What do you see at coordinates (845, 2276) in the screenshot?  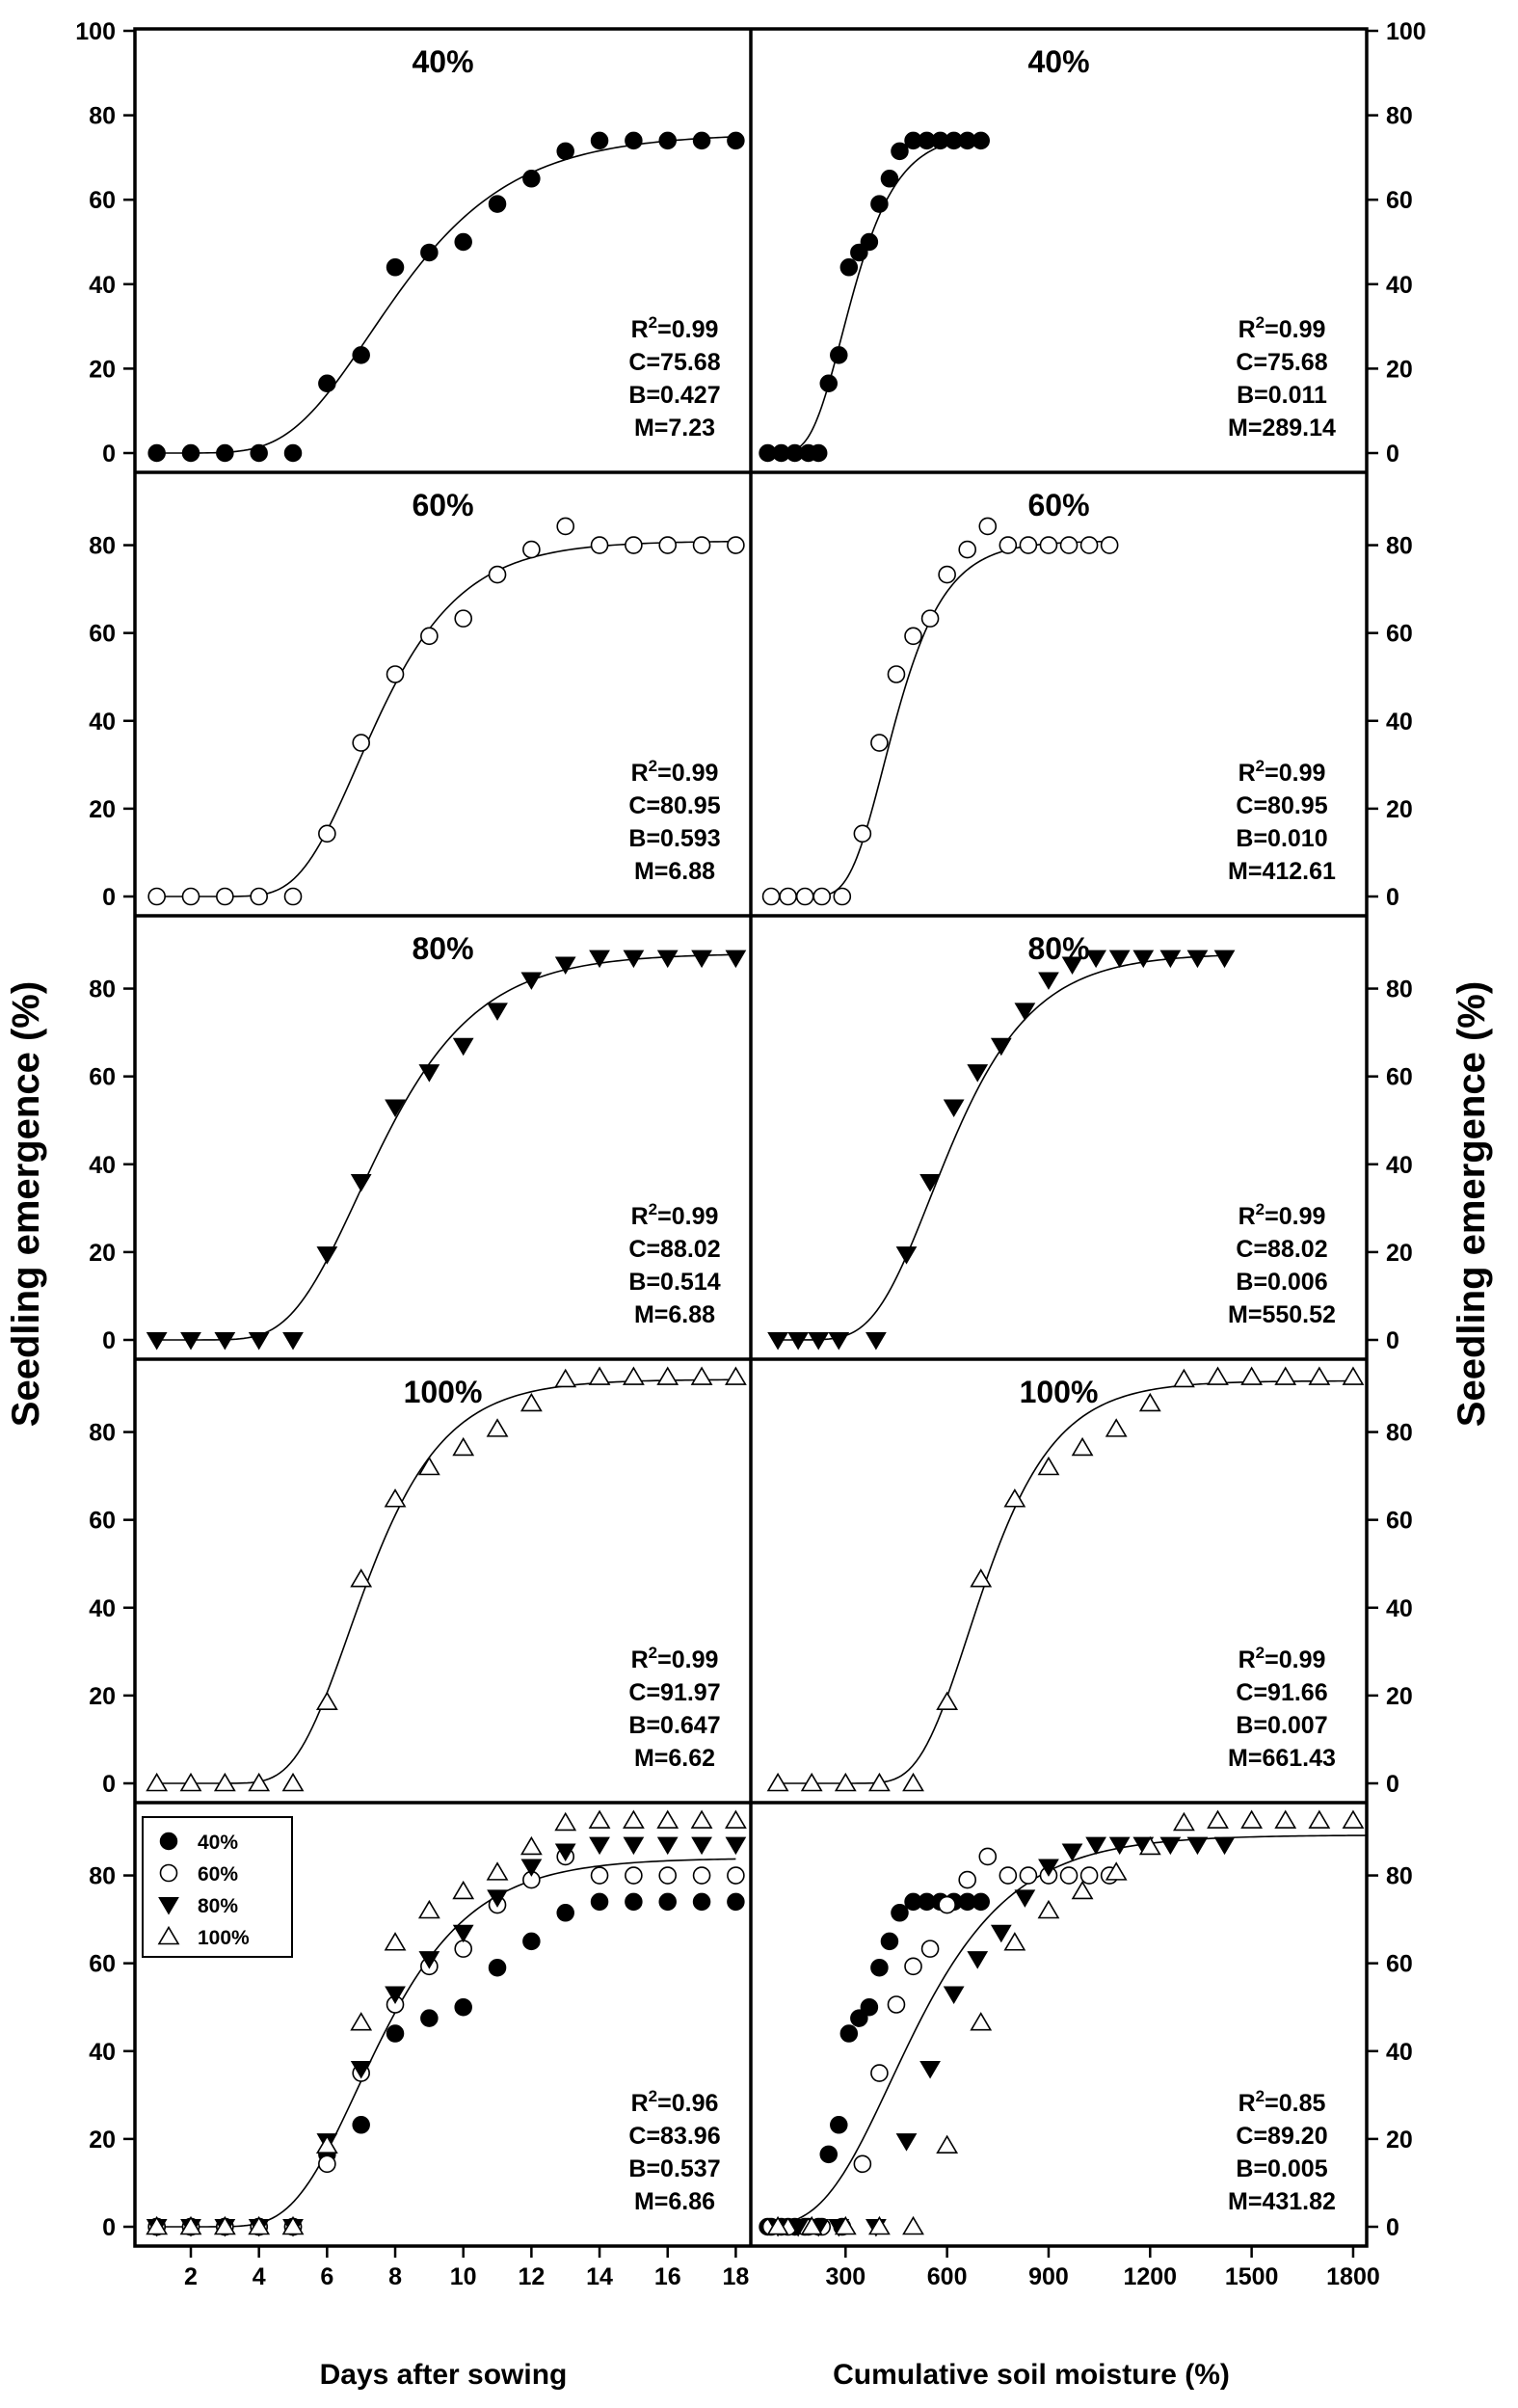 I see `x-tick-label-right: 300` at bounding box center [845, 2276].